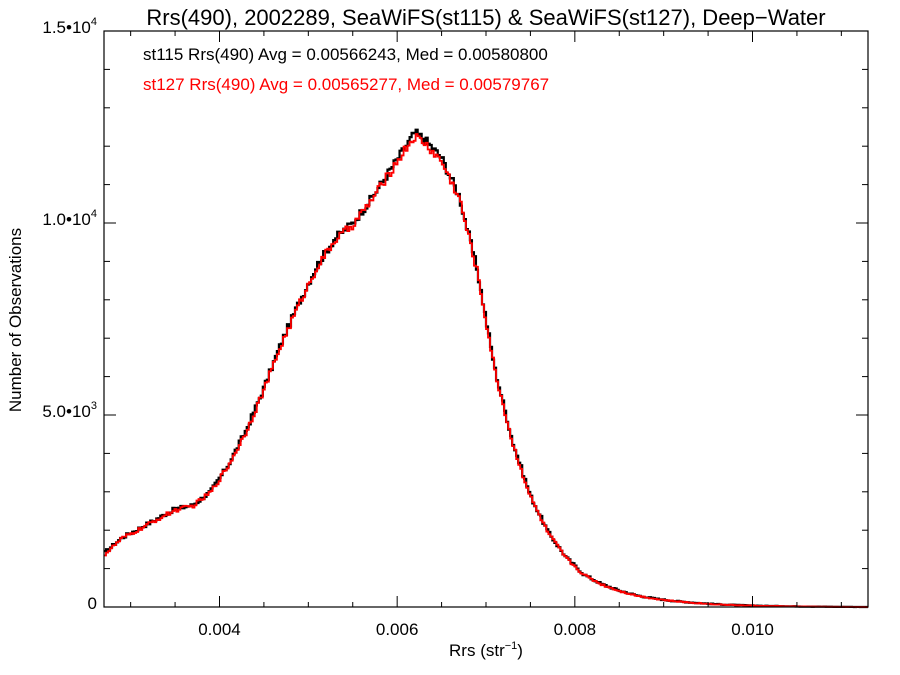  I want to click on y-tick-label-base: 5.0•10, so click(66, 411).